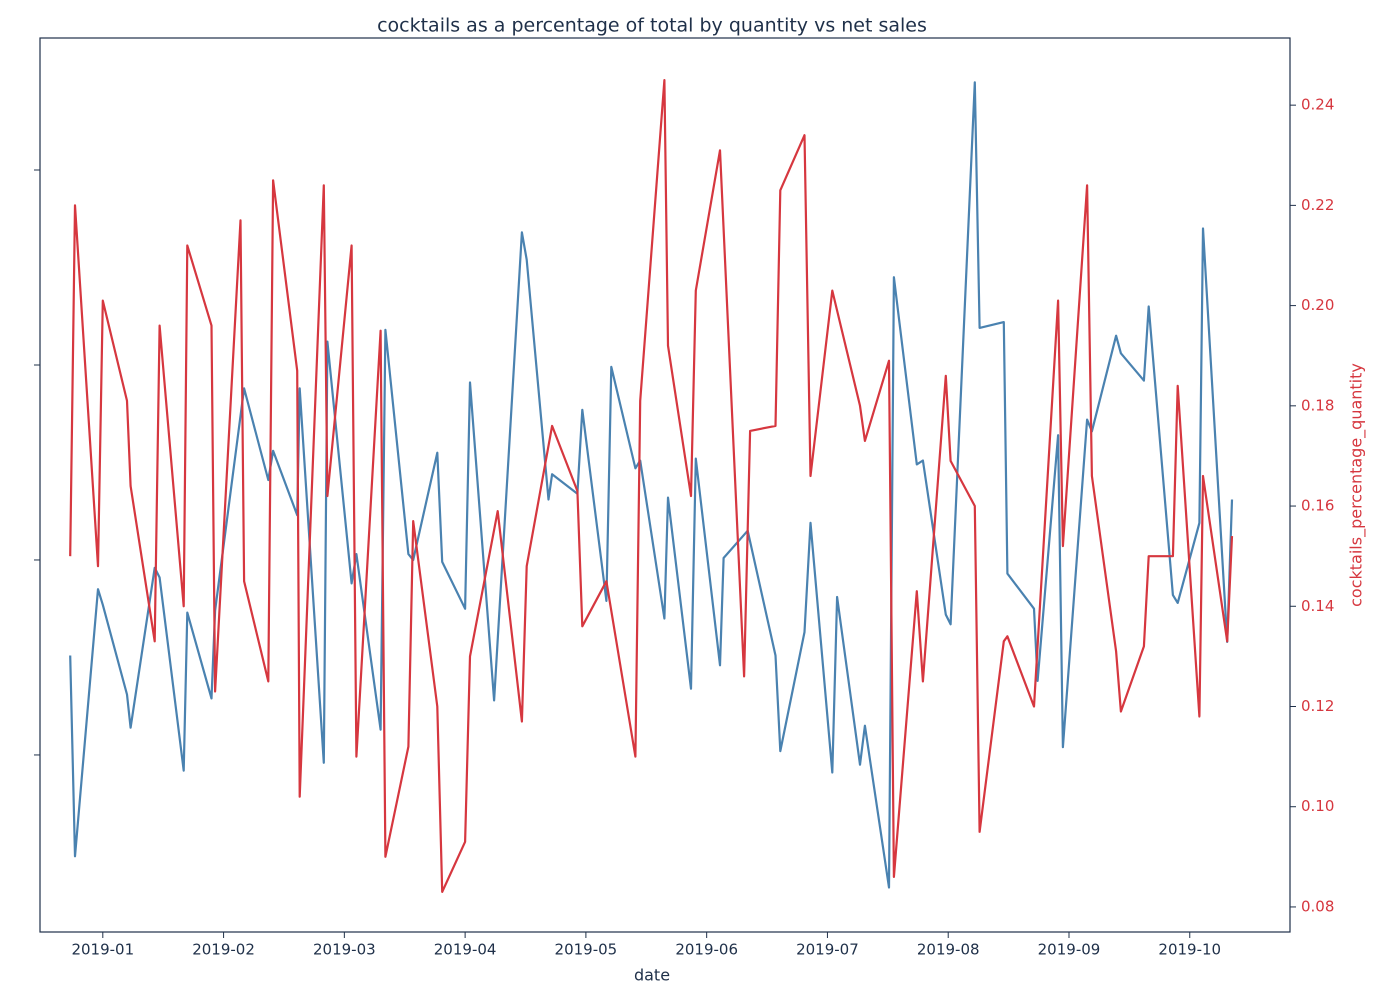  Describe the element at coordinates (223, 950) in the screenshot. I see `x-tick-label: 2019-02` at that location.